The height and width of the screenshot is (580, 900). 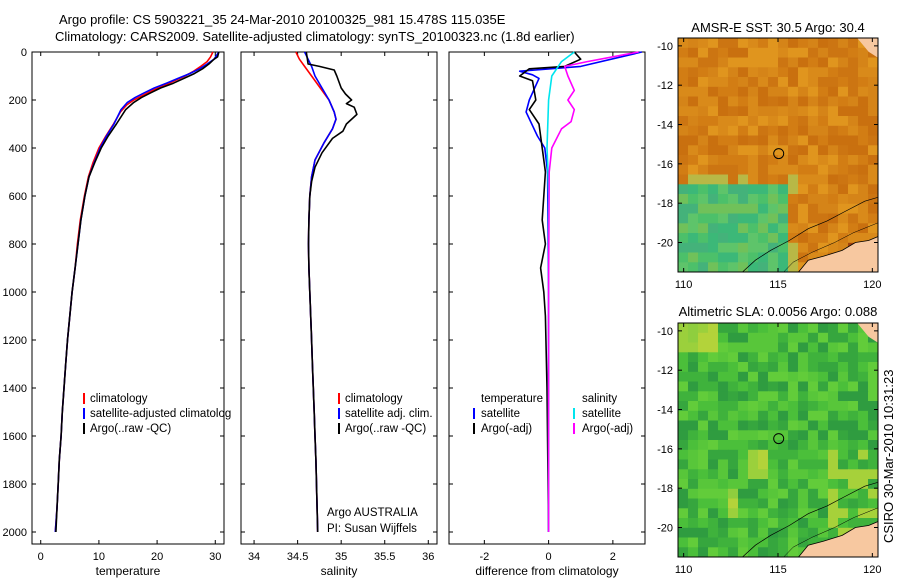 What do you see at coordinates (512, 399) in the screenshot?
I see `legend-heading-temperature: temperature` at bounding box center [512, 399].